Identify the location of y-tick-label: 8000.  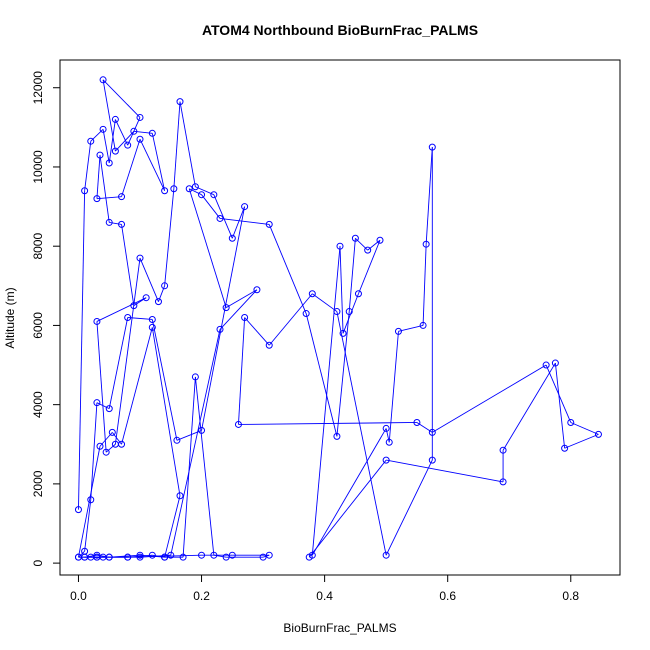
(38, 246).